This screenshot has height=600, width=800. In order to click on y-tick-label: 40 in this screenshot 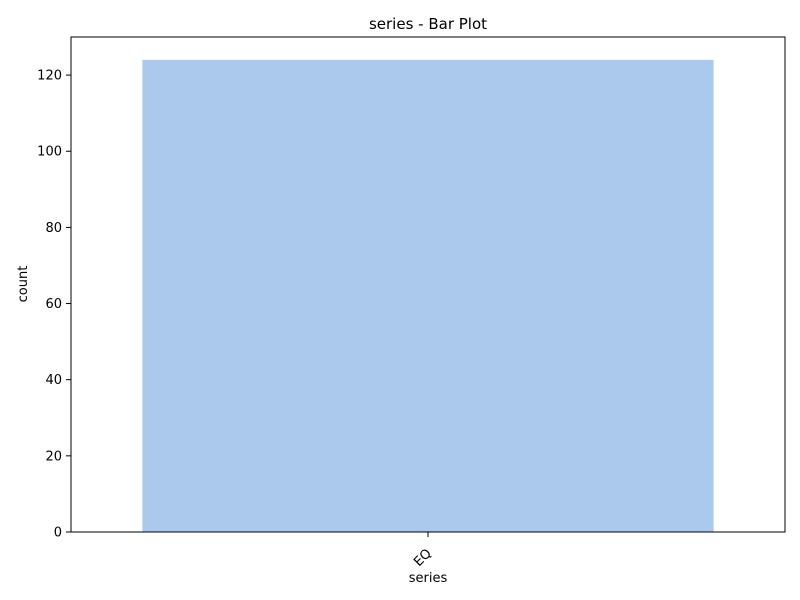, I will do `click(53, 380)`.